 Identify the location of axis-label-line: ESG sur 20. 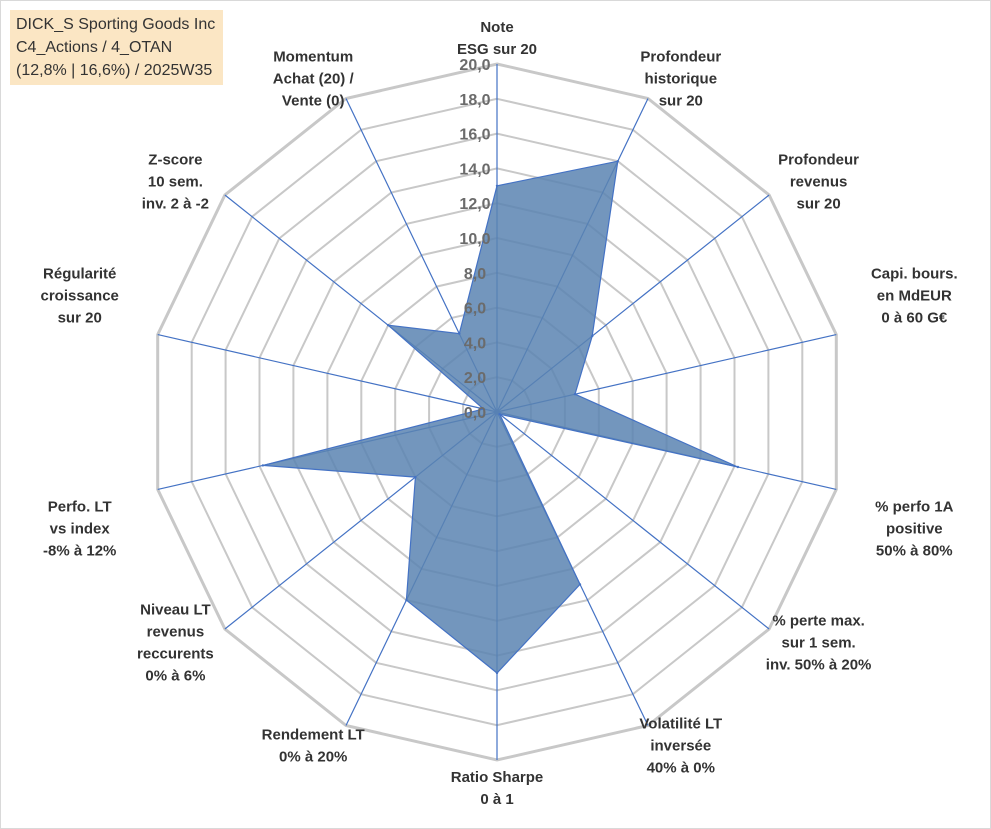
(497, 49).